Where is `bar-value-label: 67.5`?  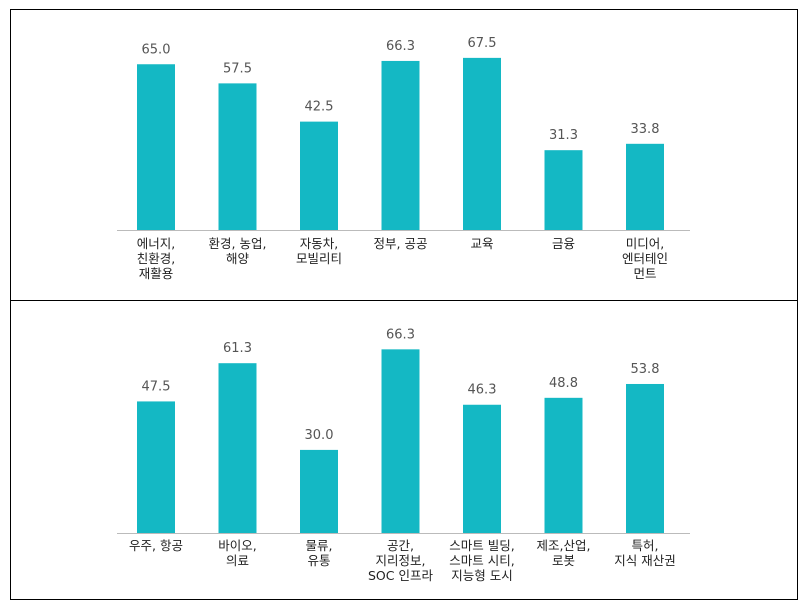 bar-value-label: 67.5 is located at coordinates (482, 43).